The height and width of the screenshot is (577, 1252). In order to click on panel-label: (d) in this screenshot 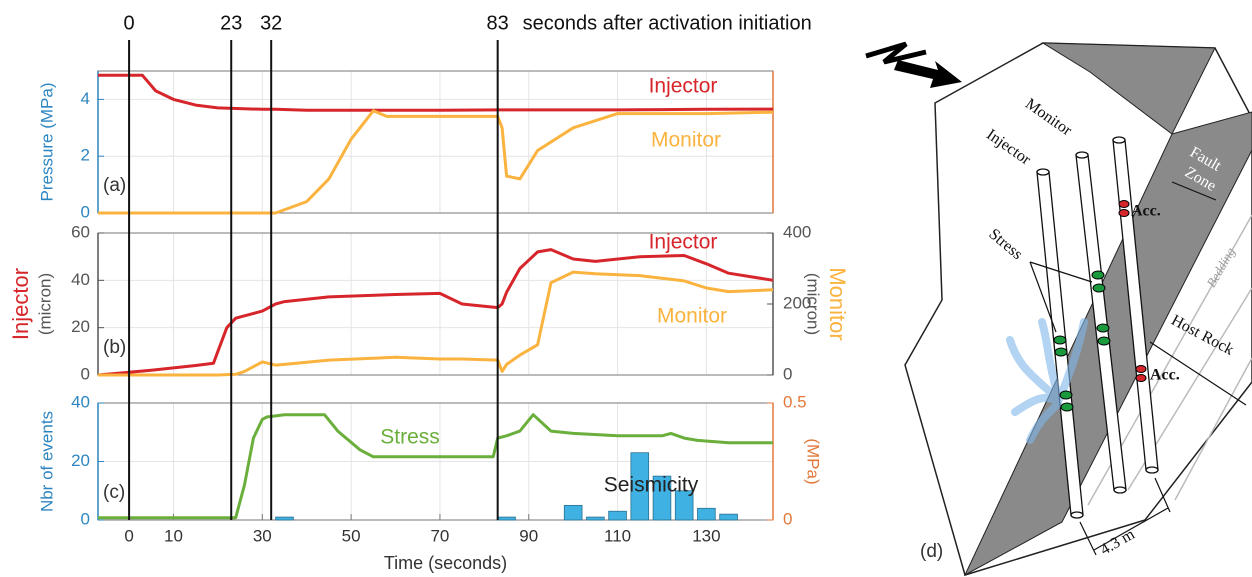, I will do `click(931, 551)`.